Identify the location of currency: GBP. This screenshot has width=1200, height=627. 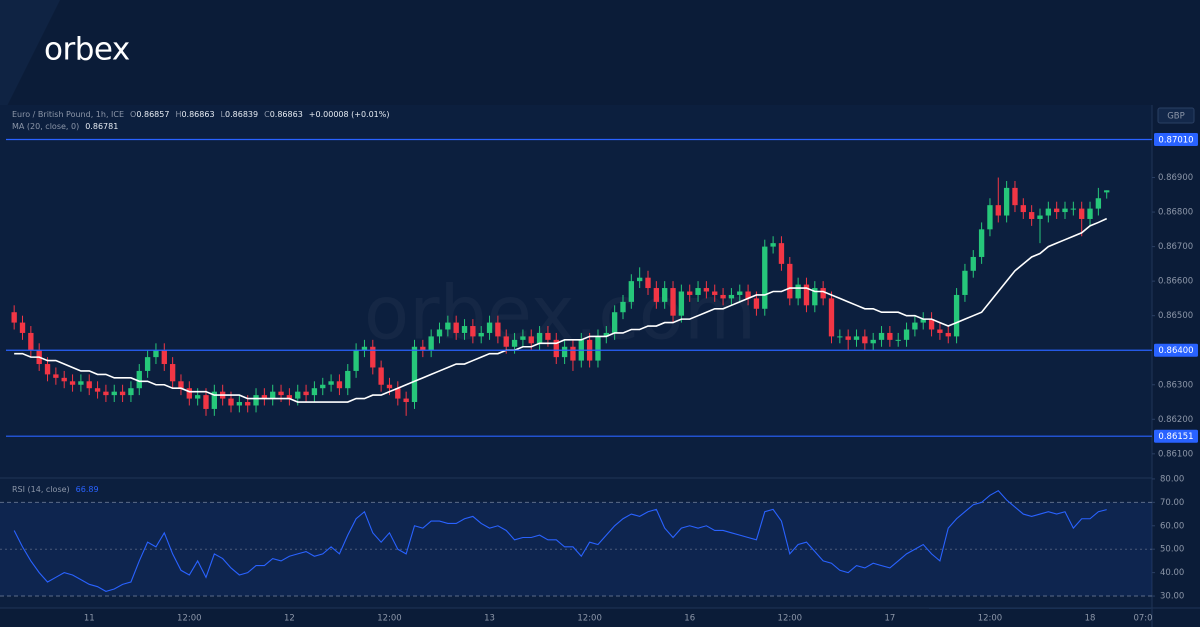
(1176, 117).